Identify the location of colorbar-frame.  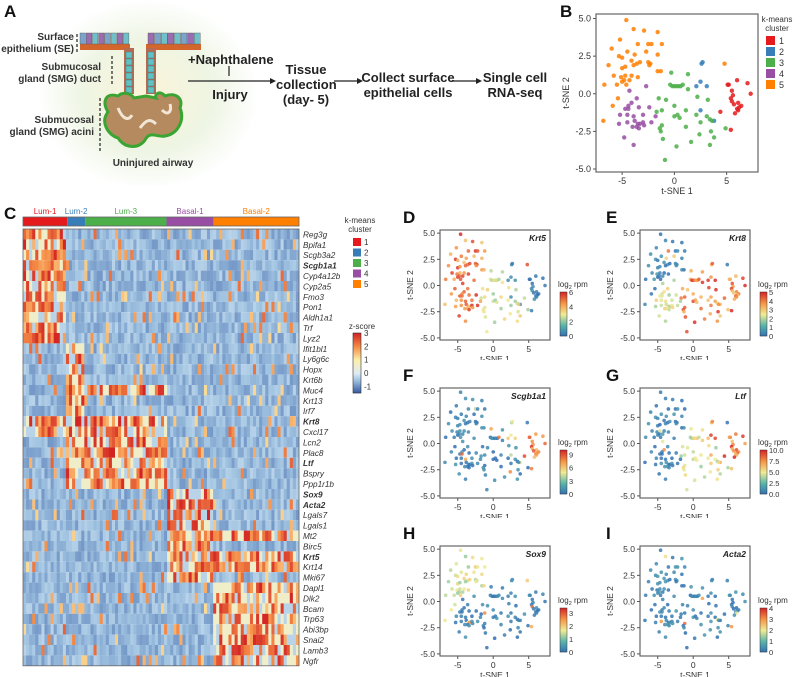
(563, 314).